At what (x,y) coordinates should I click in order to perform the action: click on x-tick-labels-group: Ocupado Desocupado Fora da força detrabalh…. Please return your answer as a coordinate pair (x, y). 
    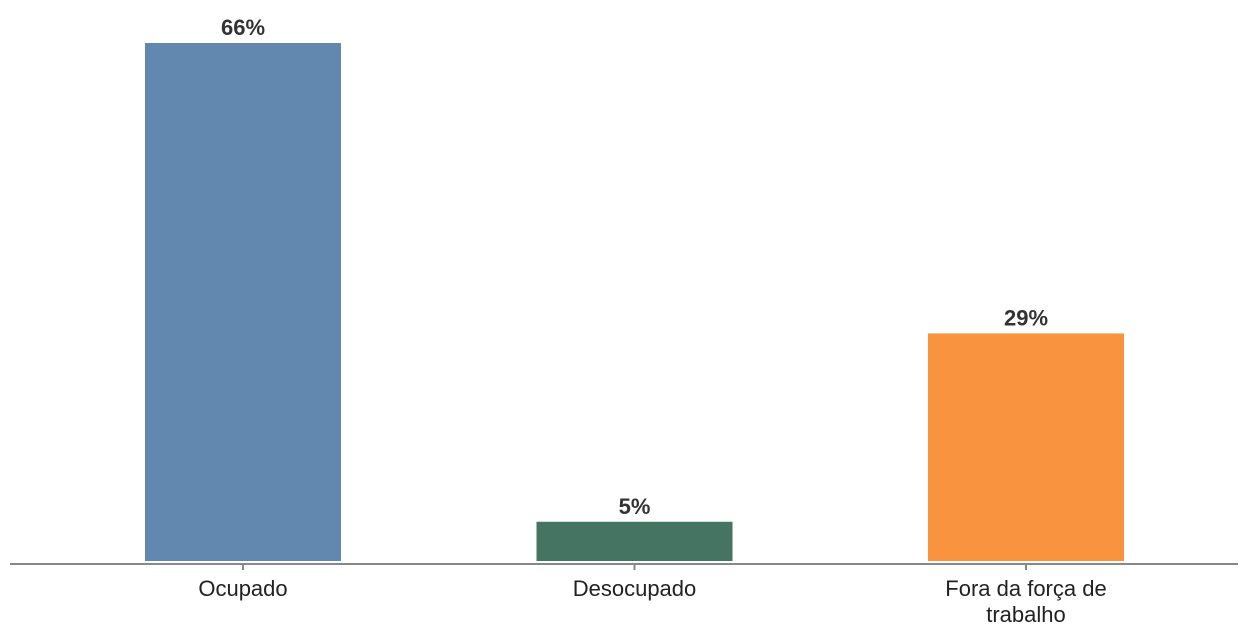
    Looking at the image, I should click on (652, 601).